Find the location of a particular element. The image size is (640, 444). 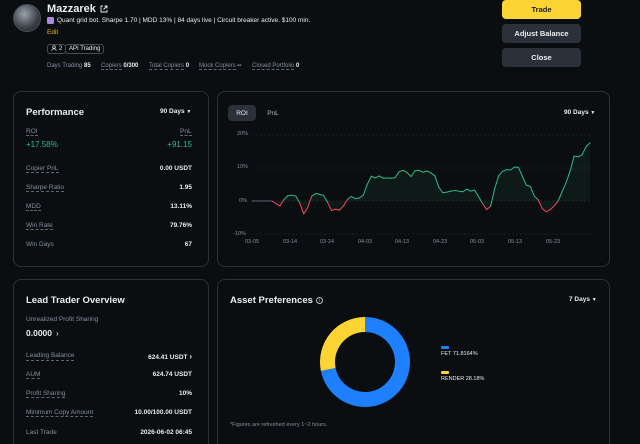

tab-pnl: PnL is located at coordinates (273, 113).